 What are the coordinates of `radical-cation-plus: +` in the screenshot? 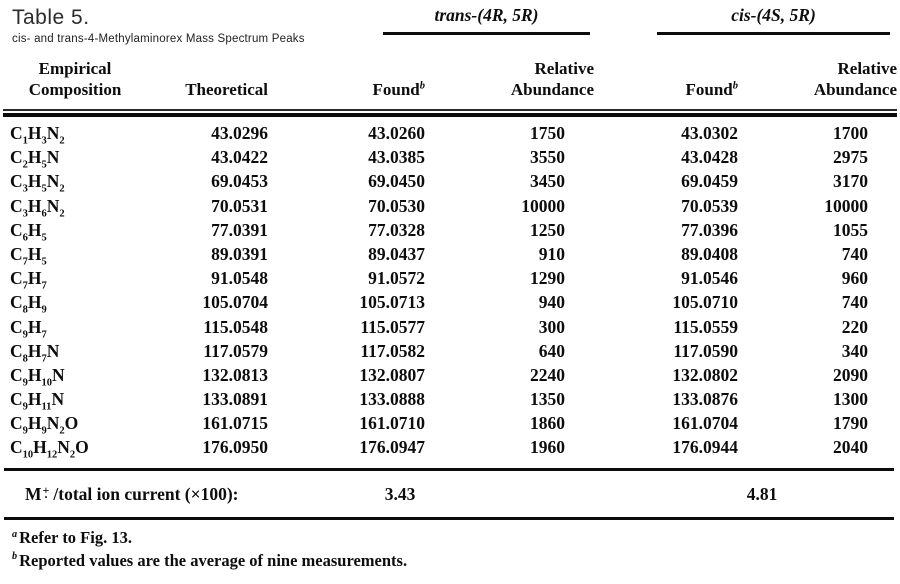 It's located at (46, 490).